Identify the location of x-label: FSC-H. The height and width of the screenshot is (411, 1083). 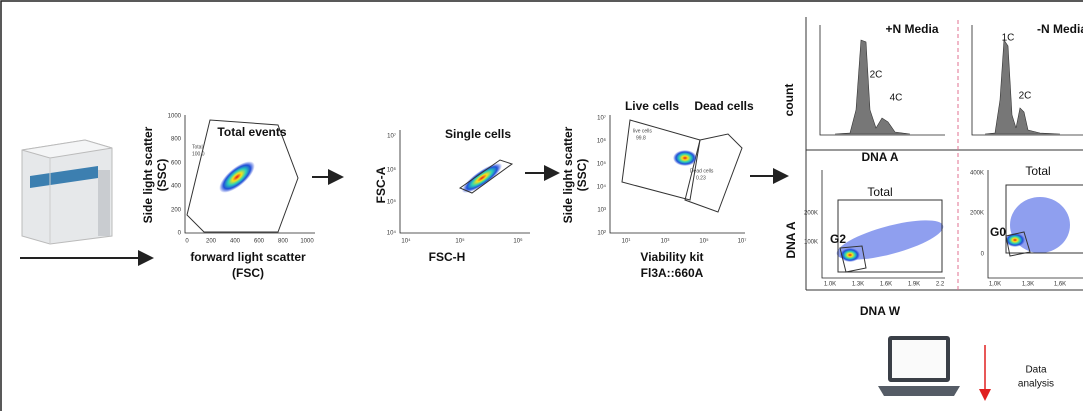
(447, 257).